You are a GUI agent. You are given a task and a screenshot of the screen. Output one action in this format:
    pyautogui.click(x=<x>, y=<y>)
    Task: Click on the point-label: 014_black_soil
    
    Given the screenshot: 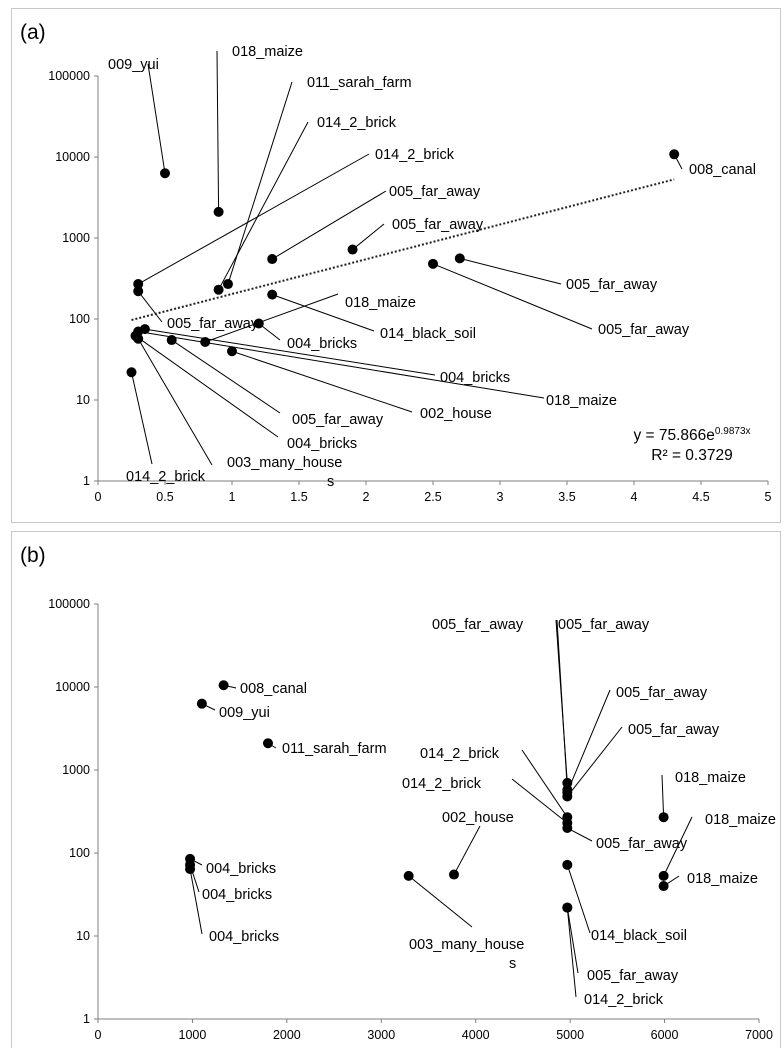 What is the action you would take?
    pyautogui.click(x=428, y=334)
    